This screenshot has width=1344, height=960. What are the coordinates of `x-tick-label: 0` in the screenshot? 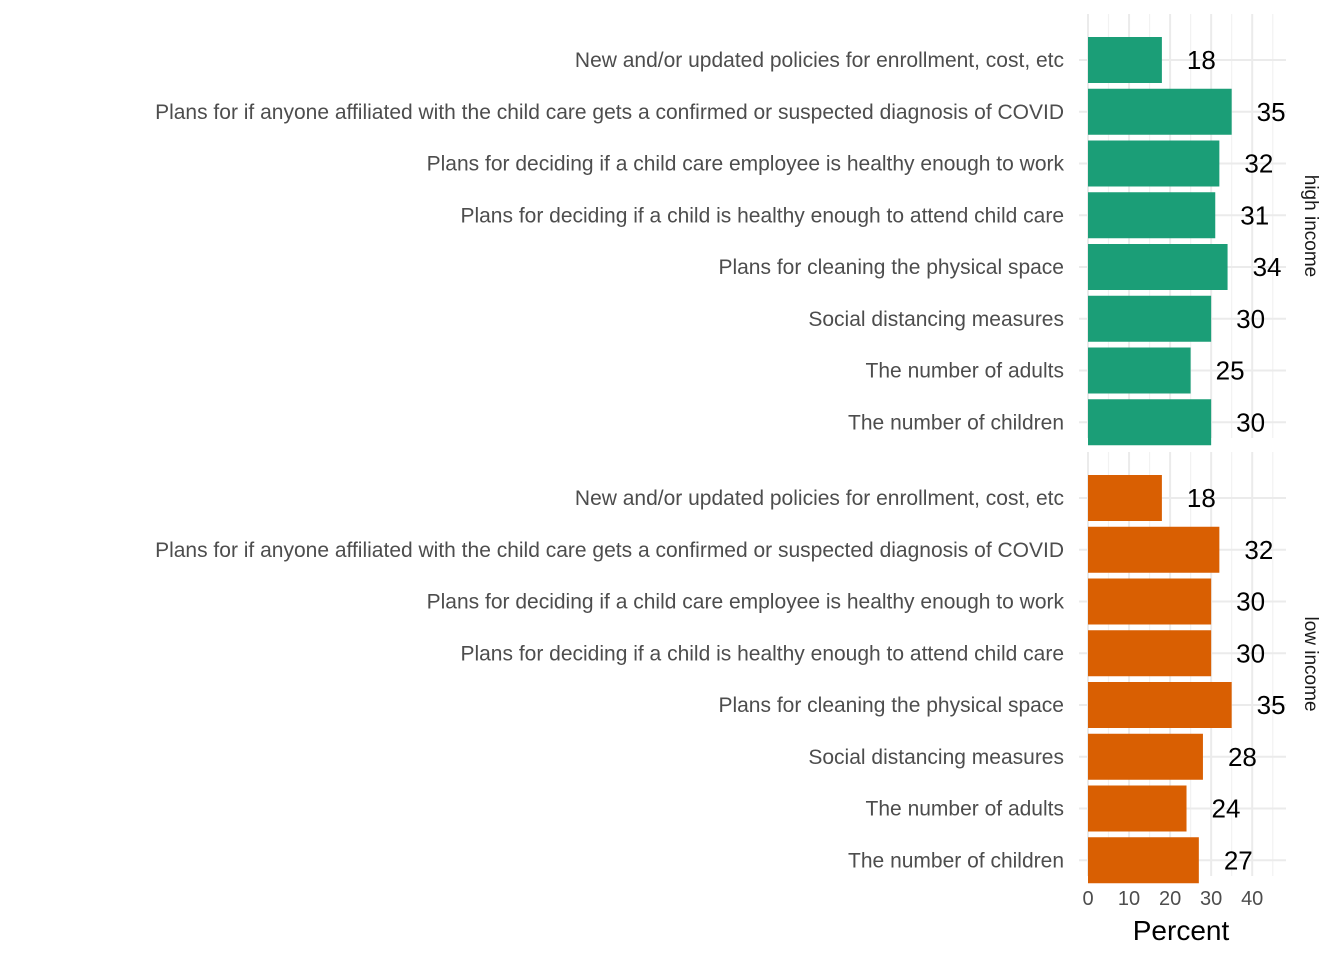 It's located at (1087, 899).